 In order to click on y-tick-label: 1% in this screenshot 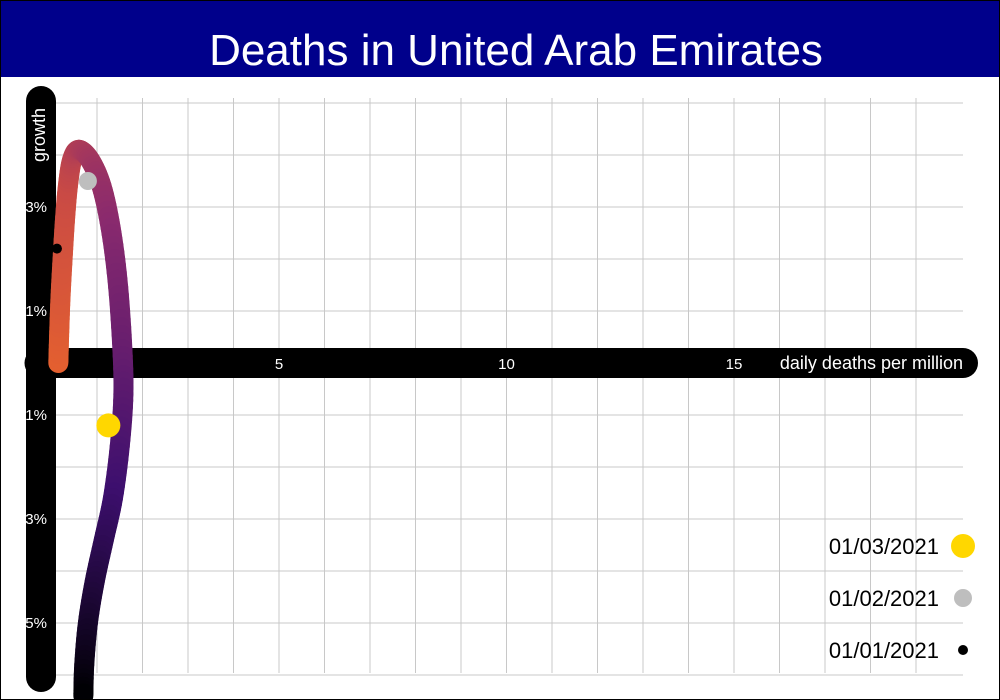, I will do `click(36, 311)`.